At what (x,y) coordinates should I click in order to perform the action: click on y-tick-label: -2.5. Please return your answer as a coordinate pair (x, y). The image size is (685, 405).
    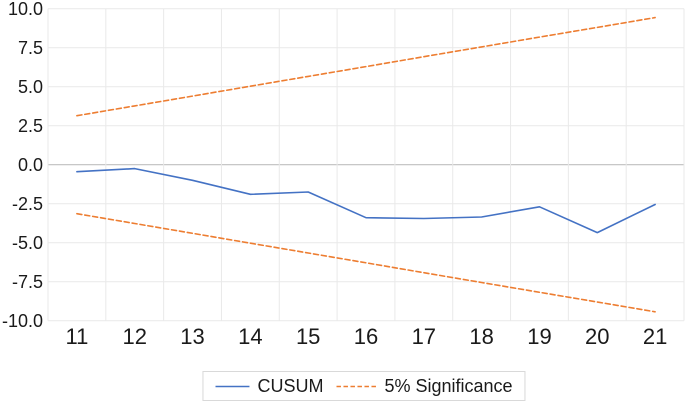
    Looking at the image, I should click on (27, 204).